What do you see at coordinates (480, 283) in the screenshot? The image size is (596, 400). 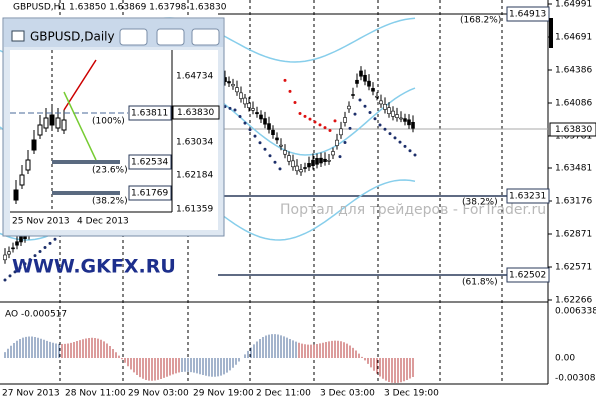 I see `fib-label: (61.8%)` at bounding box center [480, 283].